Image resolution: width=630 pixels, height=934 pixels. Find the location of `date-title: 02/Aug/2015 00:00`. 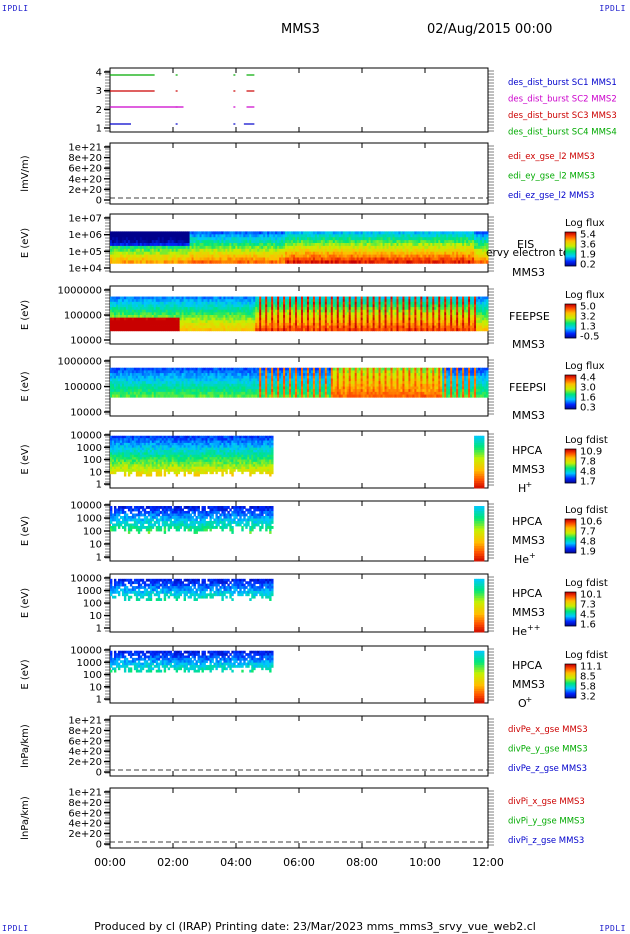

date-title: 02/Aug/2015 00:00 is located at coordinates (490, 29).